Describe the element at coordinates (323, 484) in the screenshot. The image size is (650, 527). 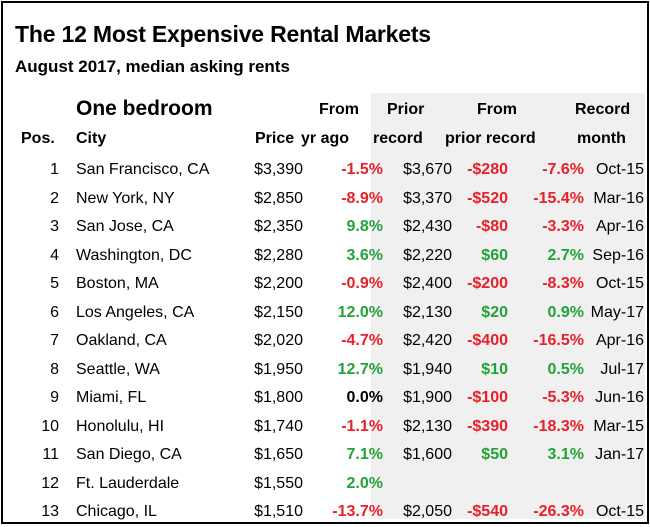
I see `table-row: 12 Ft. Lauderdale $1,550 2.0%` at that location.